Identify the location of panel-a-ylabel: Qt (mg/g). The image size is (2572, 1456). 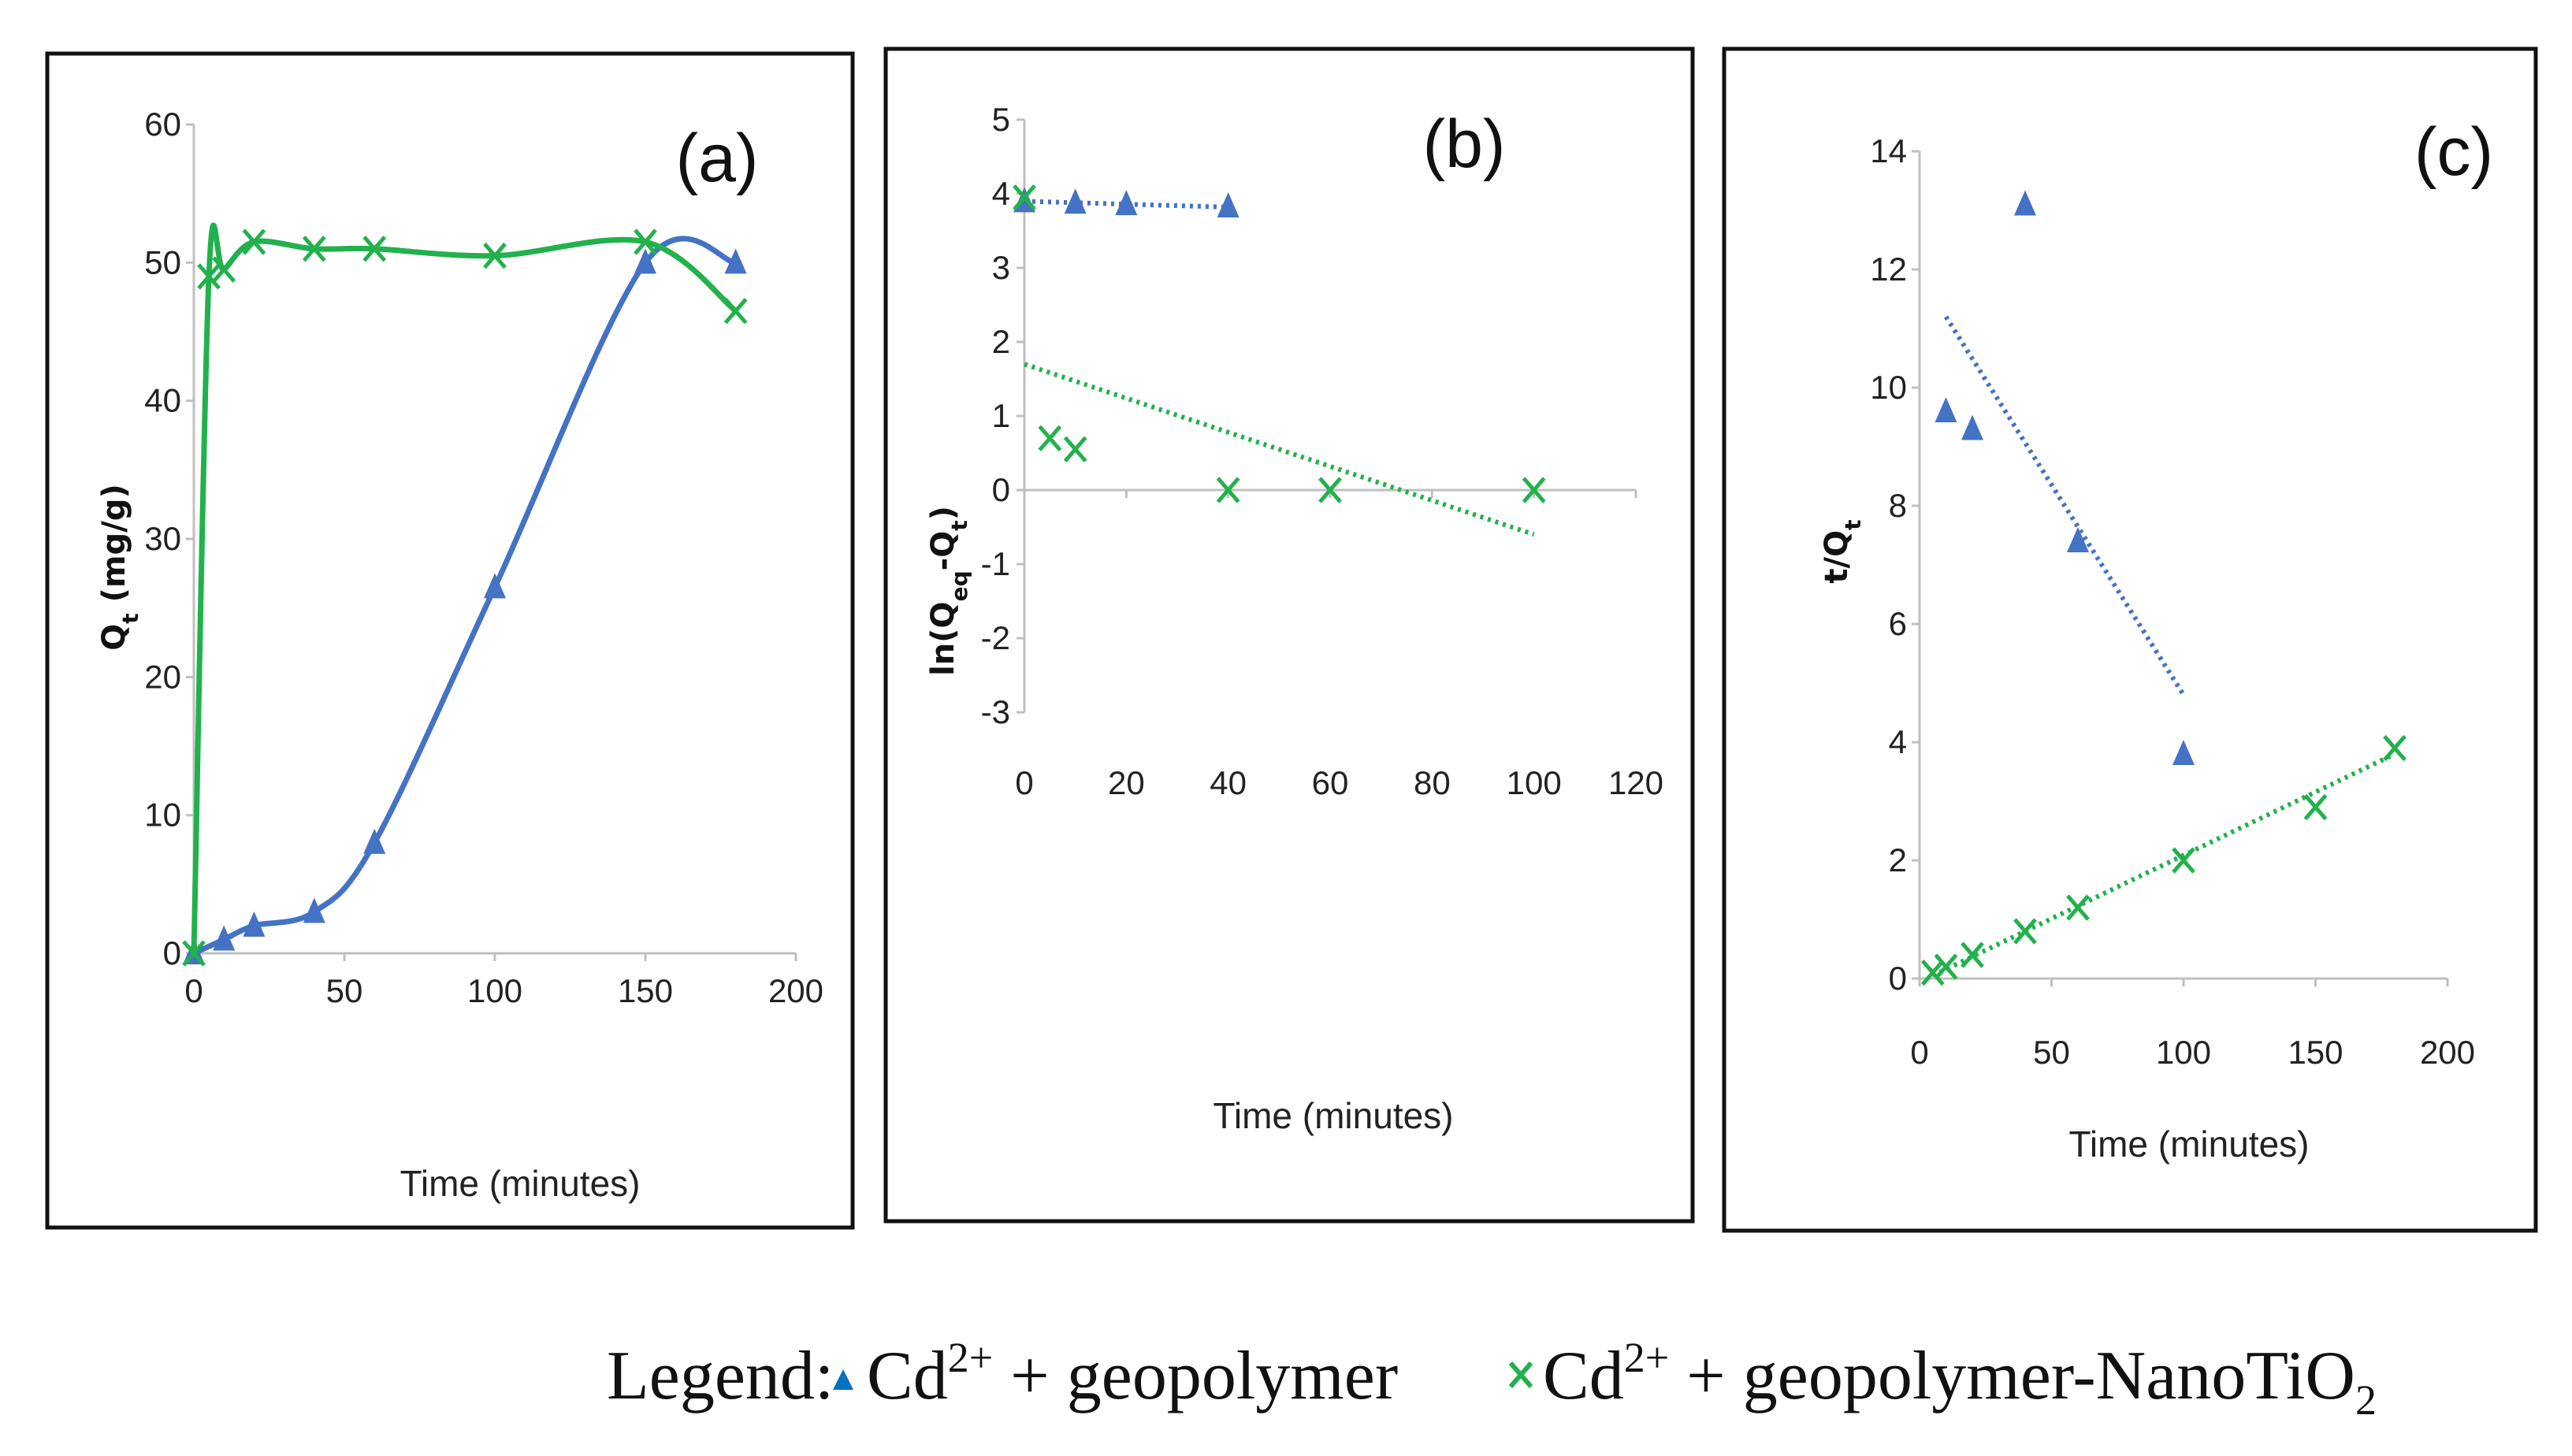
(119, 567).